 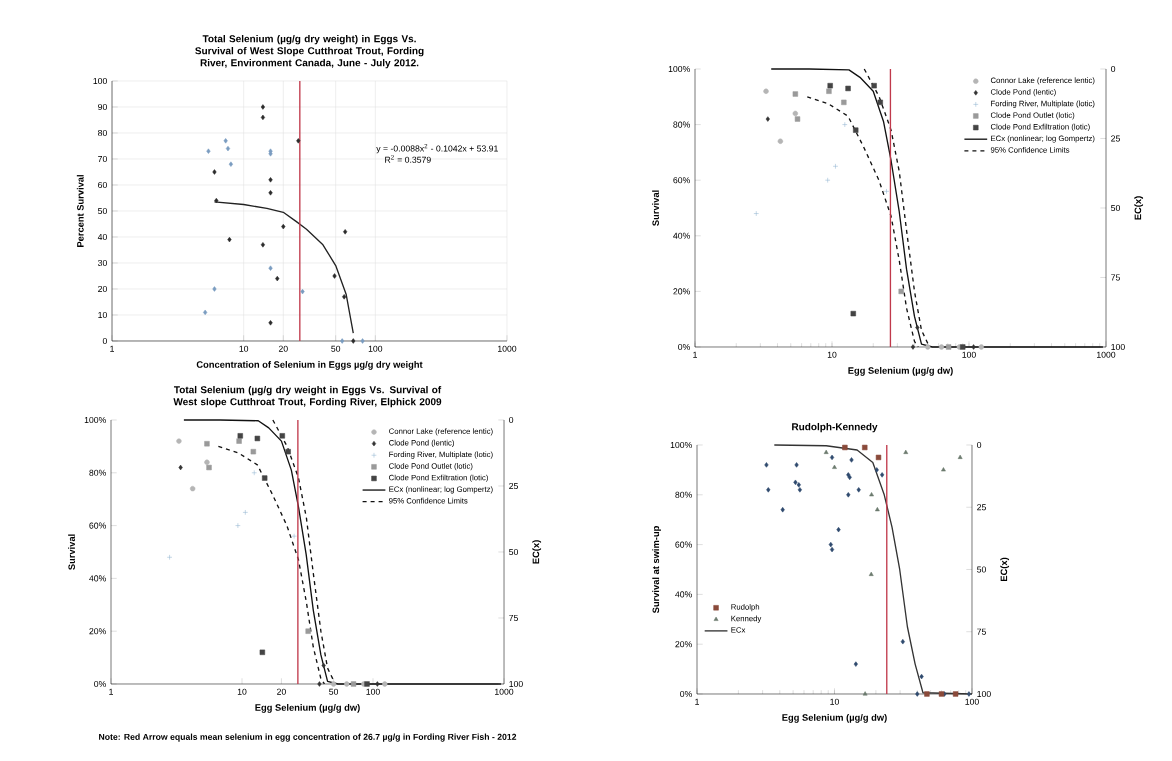 I want to click on y2-tick-label: 100, so click(x=516, y=684).